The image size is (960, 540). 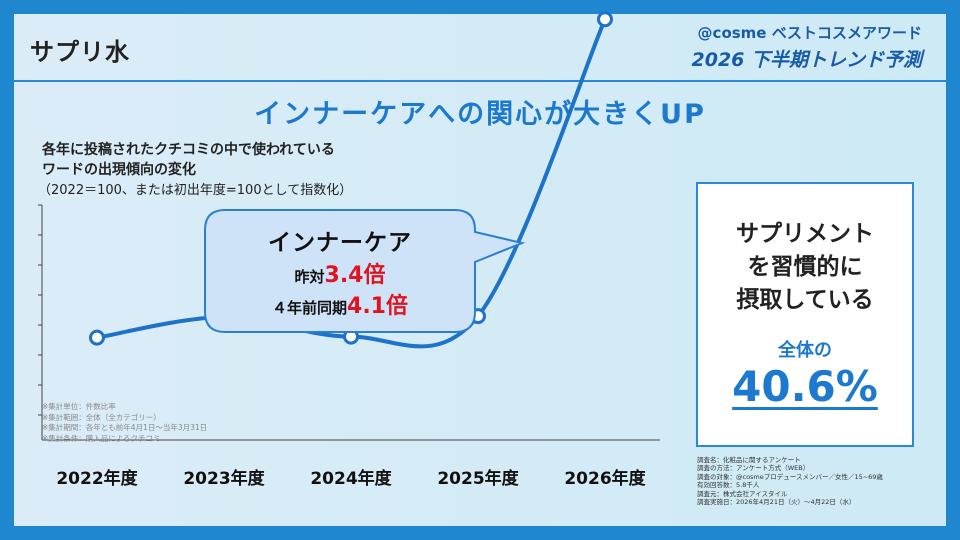 I want to click on note-line: ※集計範囲：全体（全カテゴリー）, so click(x=101, y=417).